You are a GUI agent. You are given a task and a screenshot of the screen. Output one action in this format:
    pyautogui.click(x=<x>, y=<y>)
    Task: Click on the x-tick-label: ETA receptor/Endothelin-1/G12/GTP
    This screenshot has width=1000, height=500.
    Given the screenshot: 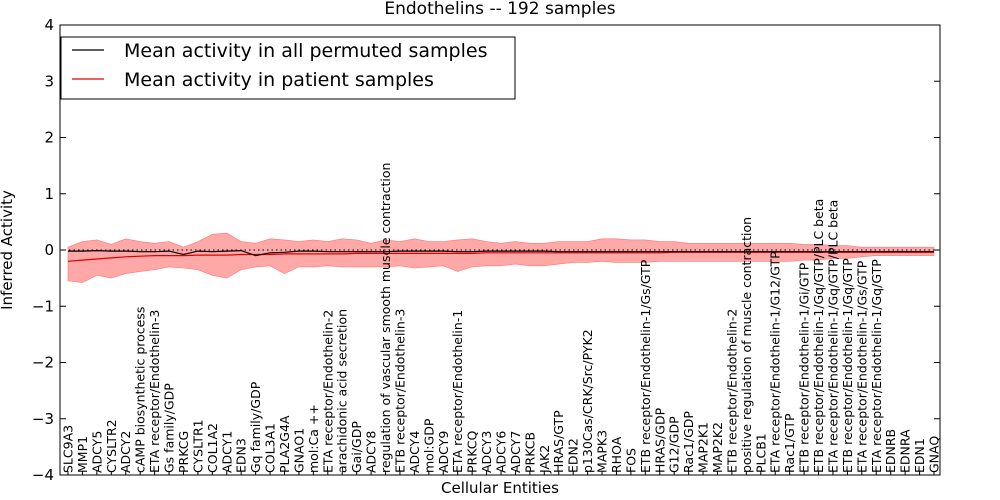 What is the action you would take?
    pyautogui.click(x=775, y=362)
    